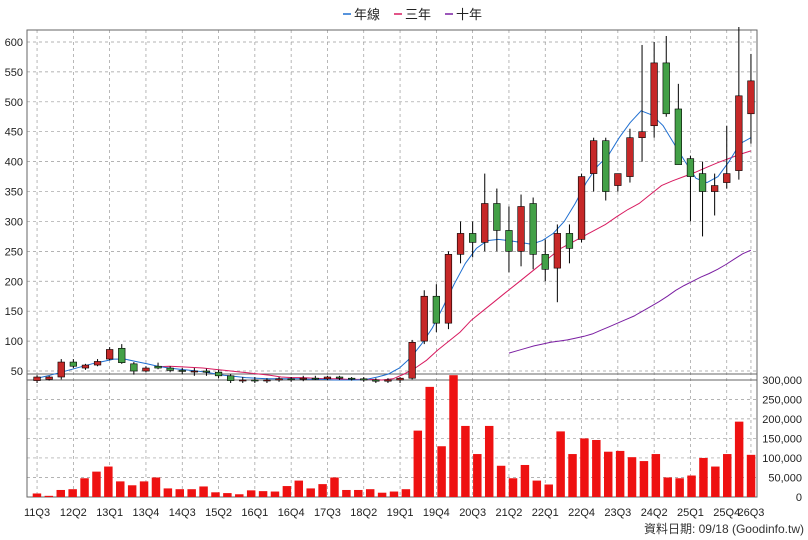 The width and height of the screenshot is (808, 540). What do you see at coordinates (73, 513) in the screenshot?
I see `x-tick-label: 12Q2` at bounding box center [73, 513].